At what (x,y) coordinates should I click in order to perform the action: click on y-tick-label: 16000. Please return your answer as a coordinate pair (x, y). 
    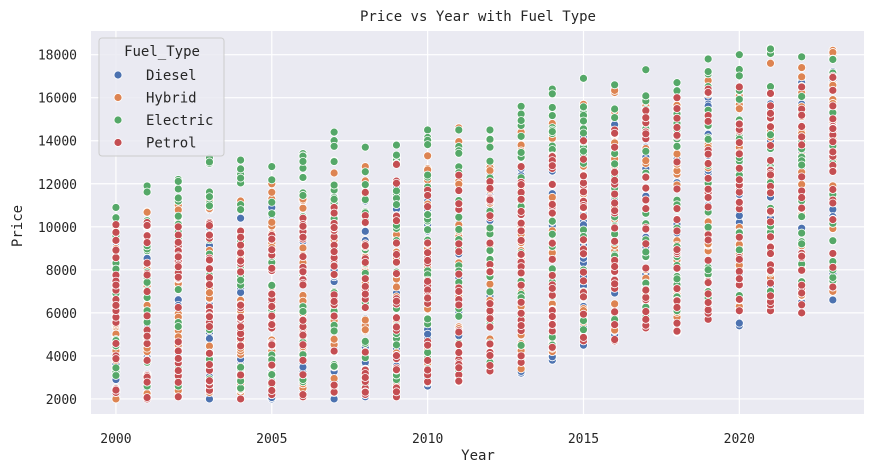
    Looking at the image, I should click on (57, 99).